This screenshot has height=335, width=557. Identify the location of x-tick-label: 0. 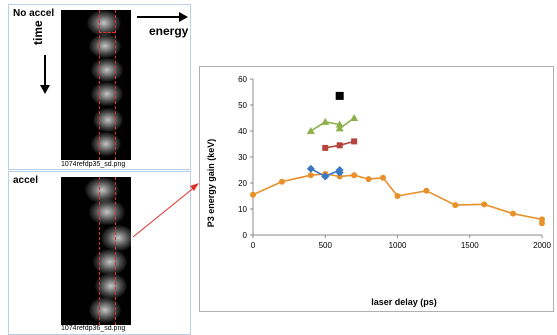
(253, 245).